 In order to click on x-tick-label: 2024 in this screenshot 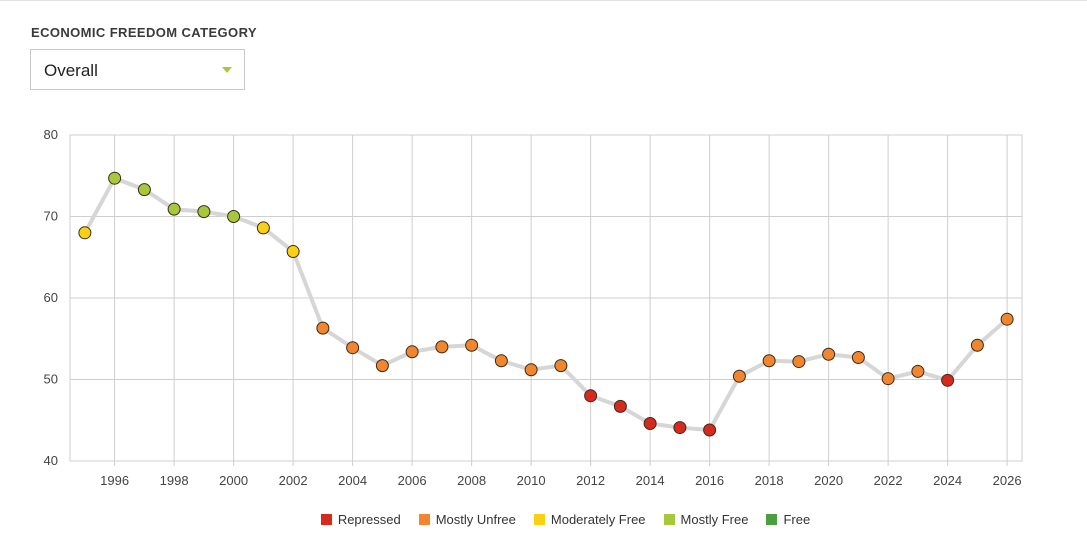, I will do `click(947, 480)`.